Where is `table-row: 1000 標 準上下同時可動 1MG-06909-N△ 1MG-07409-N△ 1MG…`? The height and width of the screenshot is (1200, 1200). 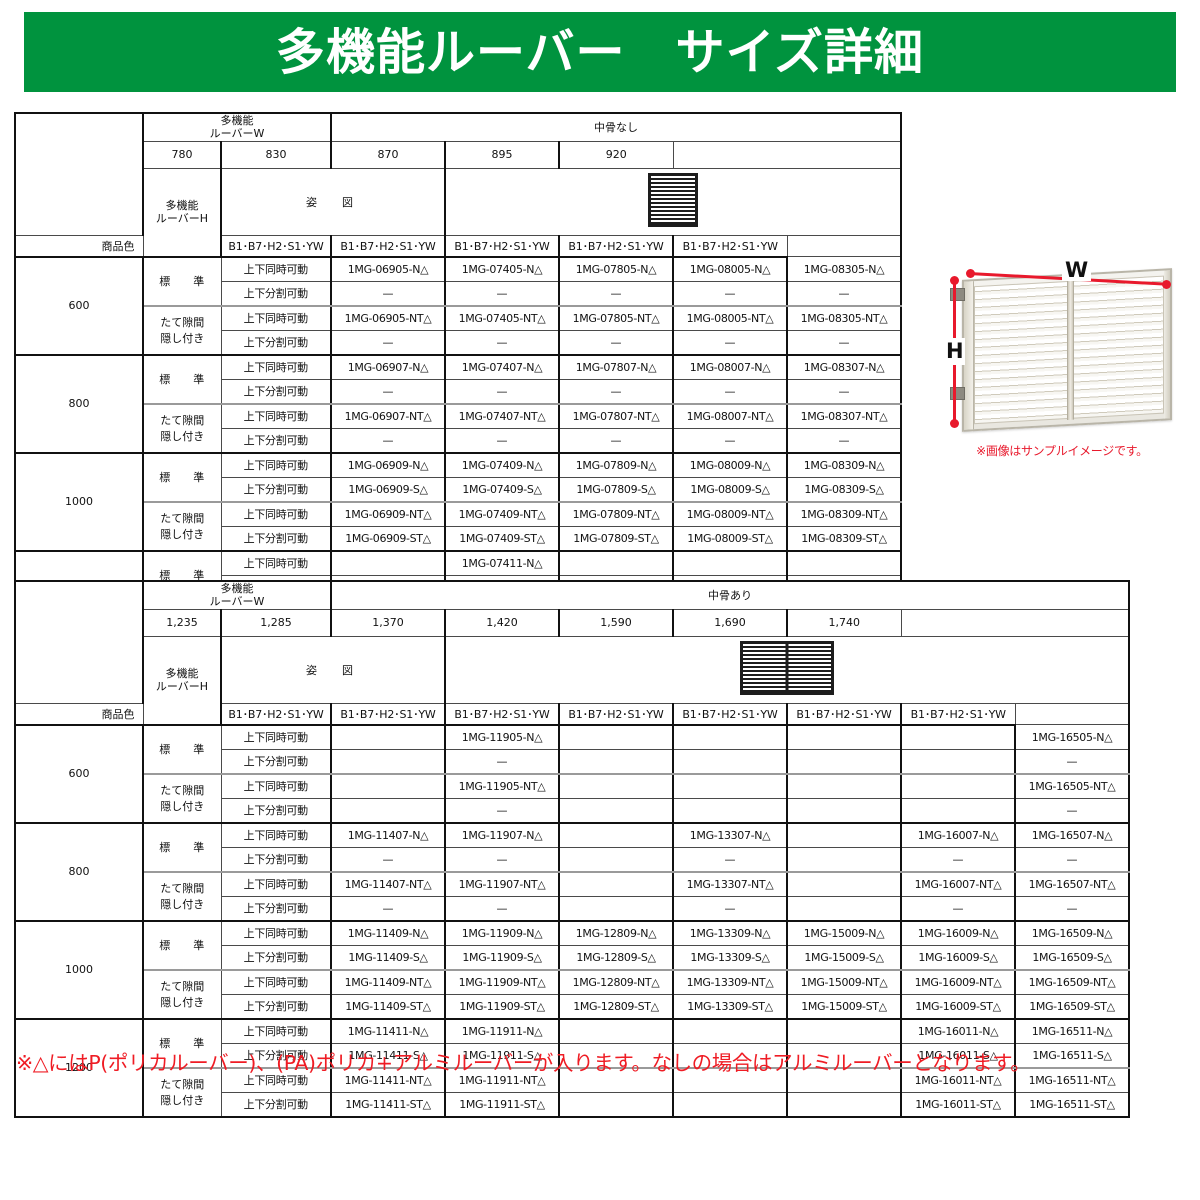
table-row: 1000 標 準上下同時可動 1MG-06909-N△ 1MG-07409-N△ 1MG… is located at coordinates (458, 502).